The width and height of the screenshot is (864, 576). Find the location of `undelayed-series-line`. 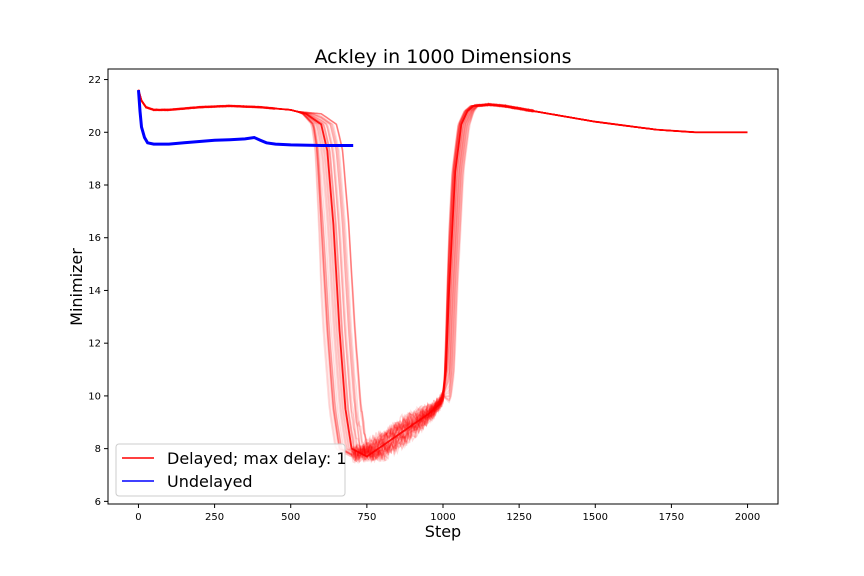

undelayed-series-line is located at coordinates (245, 118).